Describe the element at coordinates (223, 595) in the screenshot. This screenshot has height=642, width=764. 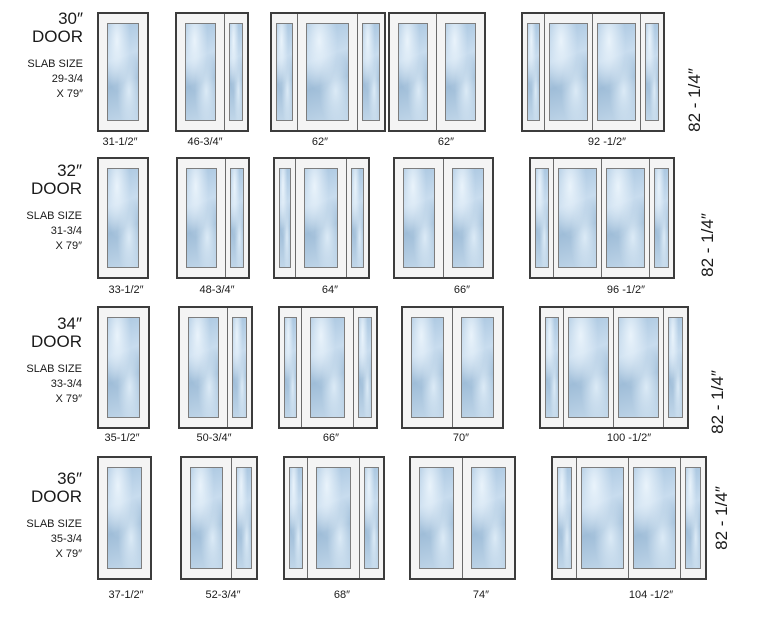
I see `width-label: 52-3/4″` at that location.